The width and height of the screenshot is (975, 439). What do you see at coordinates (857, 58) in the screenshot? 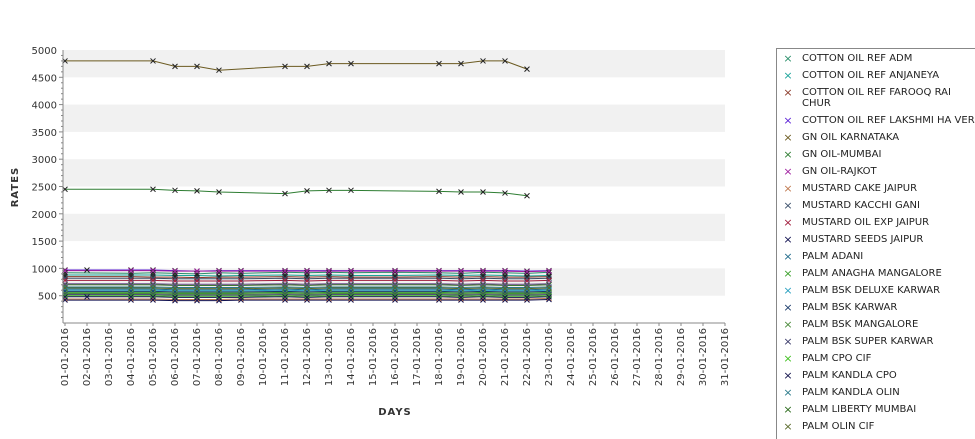
I see `legend-label: COTTON OIL REF ADM` at bounding box center [857, 58].